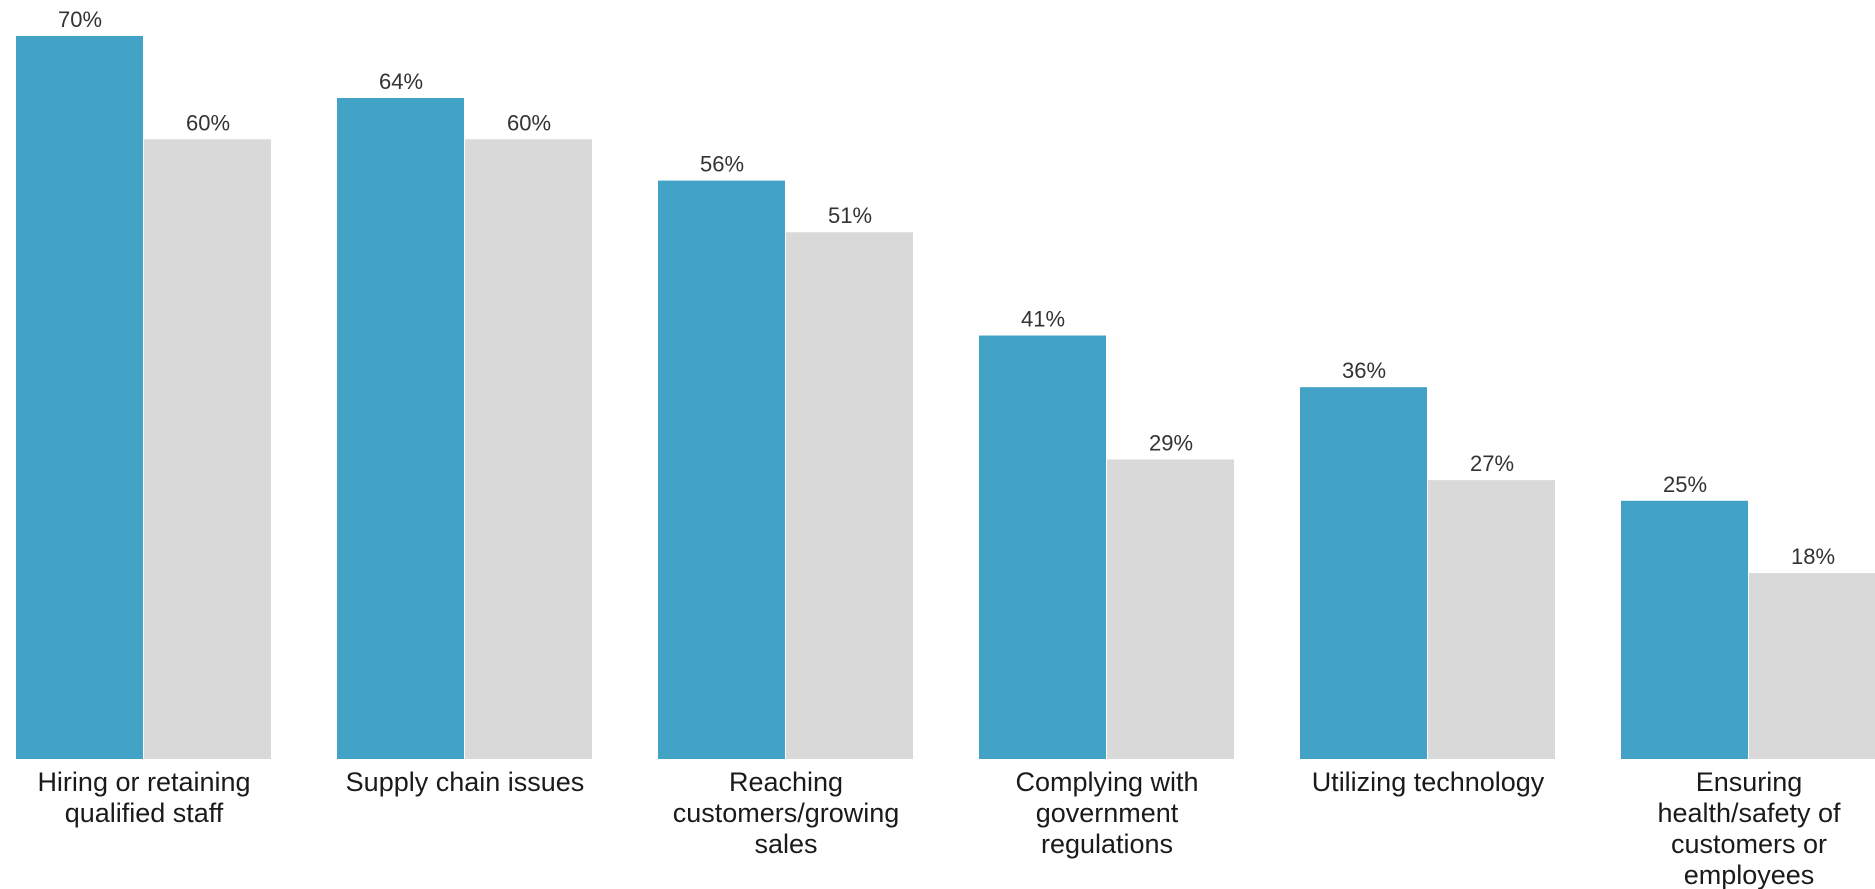  I want to click on bar-s1-c5, so click(1812, 666).